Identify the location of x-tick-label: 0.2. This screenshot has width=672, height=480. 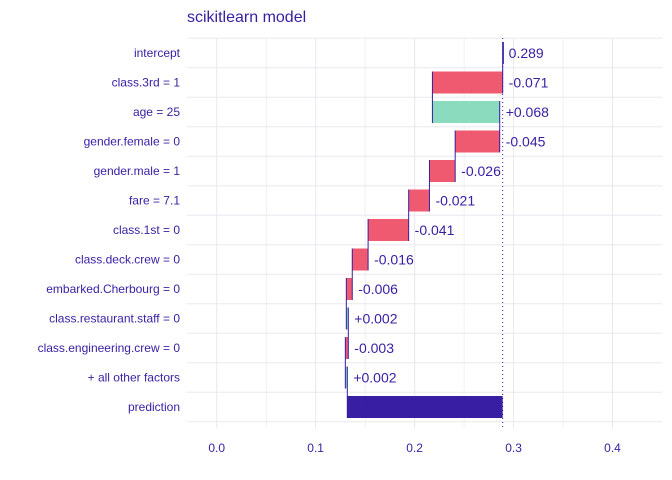
(414, 448).